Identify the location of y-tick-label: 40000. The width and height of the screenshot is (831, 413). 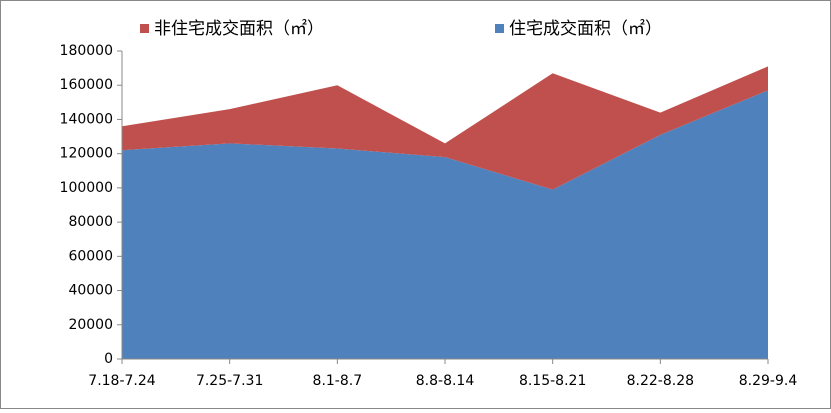
(90, 291).